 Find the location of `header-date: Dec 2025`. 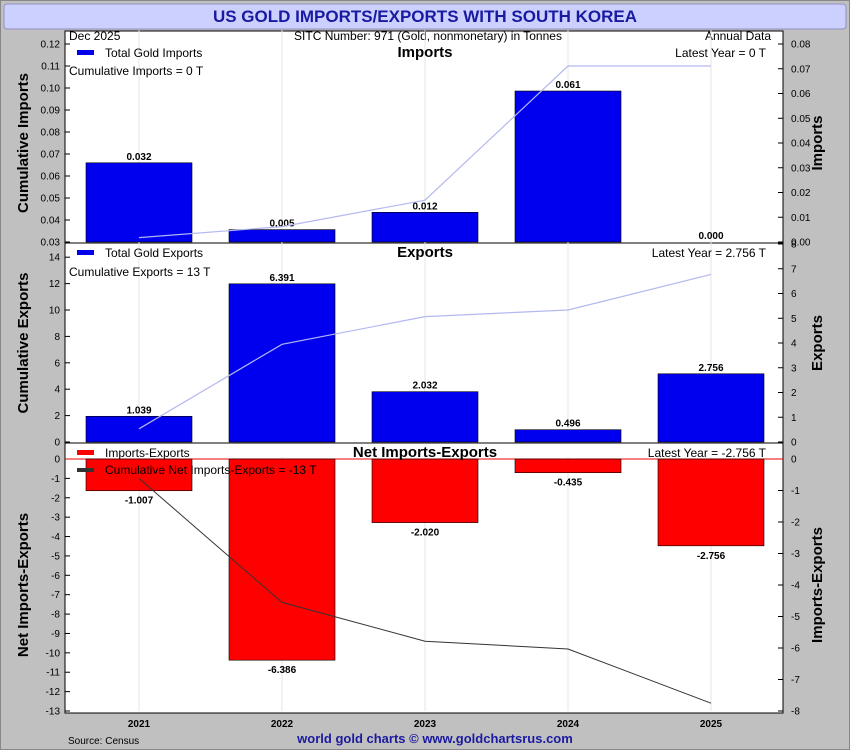

header-date: Dec 2025 is located at coordinates (95, 36).